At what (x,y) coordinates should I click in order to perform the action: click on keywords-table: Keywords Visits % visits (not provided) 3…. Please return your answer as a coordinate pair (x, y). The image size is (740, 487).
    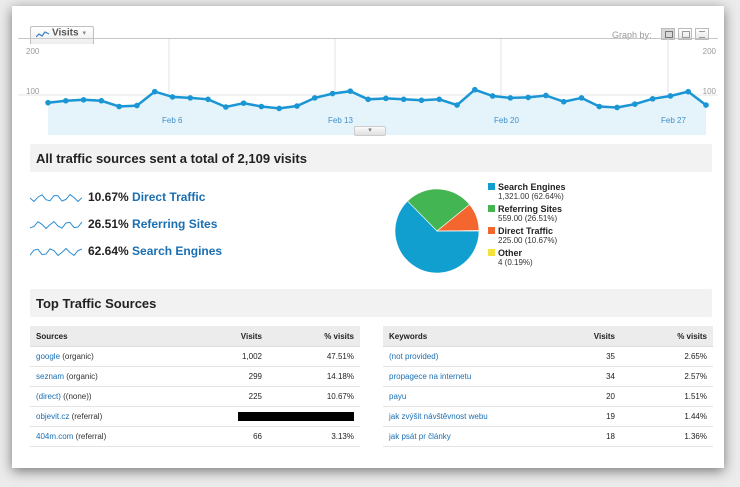
    Looking at the image, I should click on (548, 386).